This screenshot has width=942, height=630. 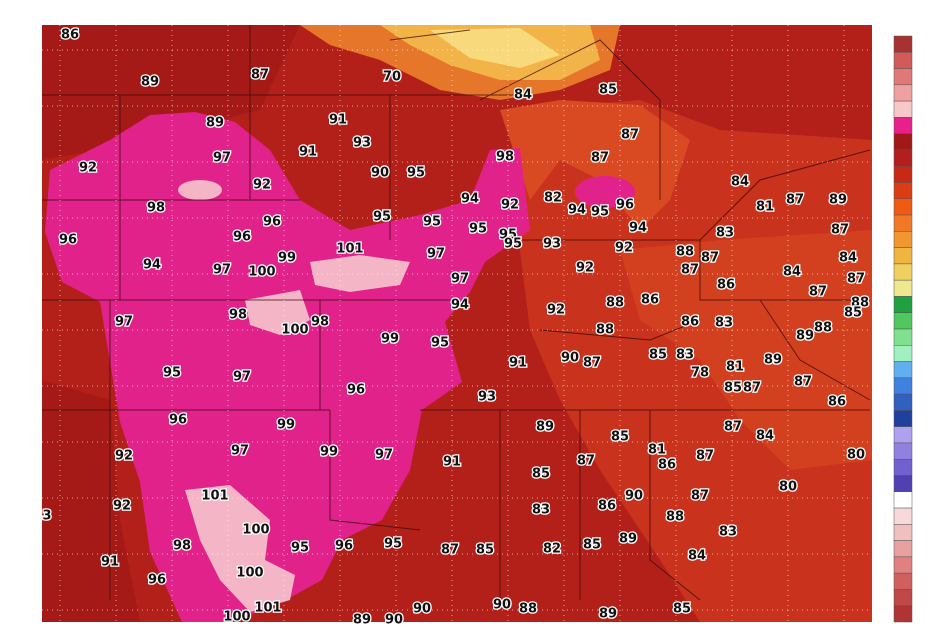 I want to click on temperature-label: 82, so click(x=552, y=549).